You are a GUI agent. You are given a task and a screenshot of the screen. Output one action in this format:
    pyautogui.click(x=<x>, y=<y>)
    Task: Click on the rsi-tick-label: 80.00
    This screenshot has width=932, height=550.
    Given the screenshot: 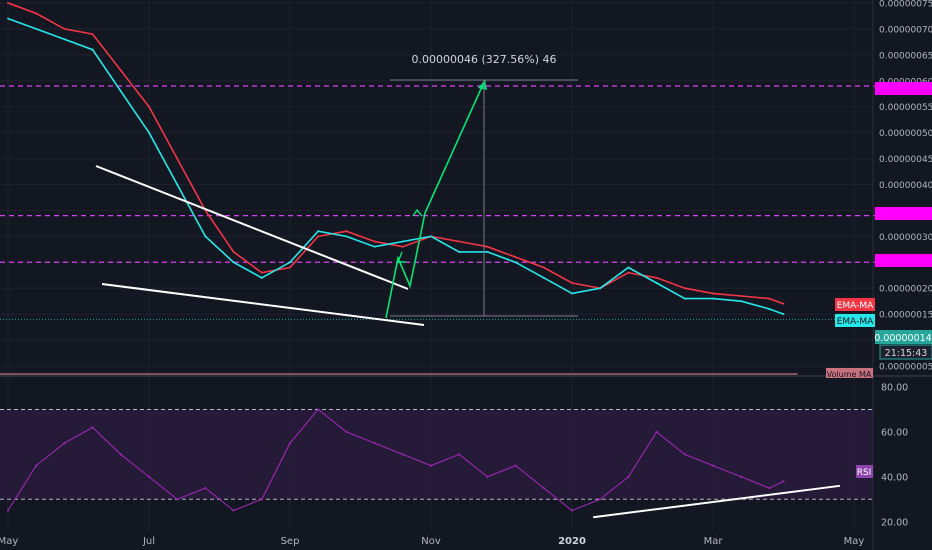 What is the action you would take?
    pyautogui.click(x=894, y=387)
    